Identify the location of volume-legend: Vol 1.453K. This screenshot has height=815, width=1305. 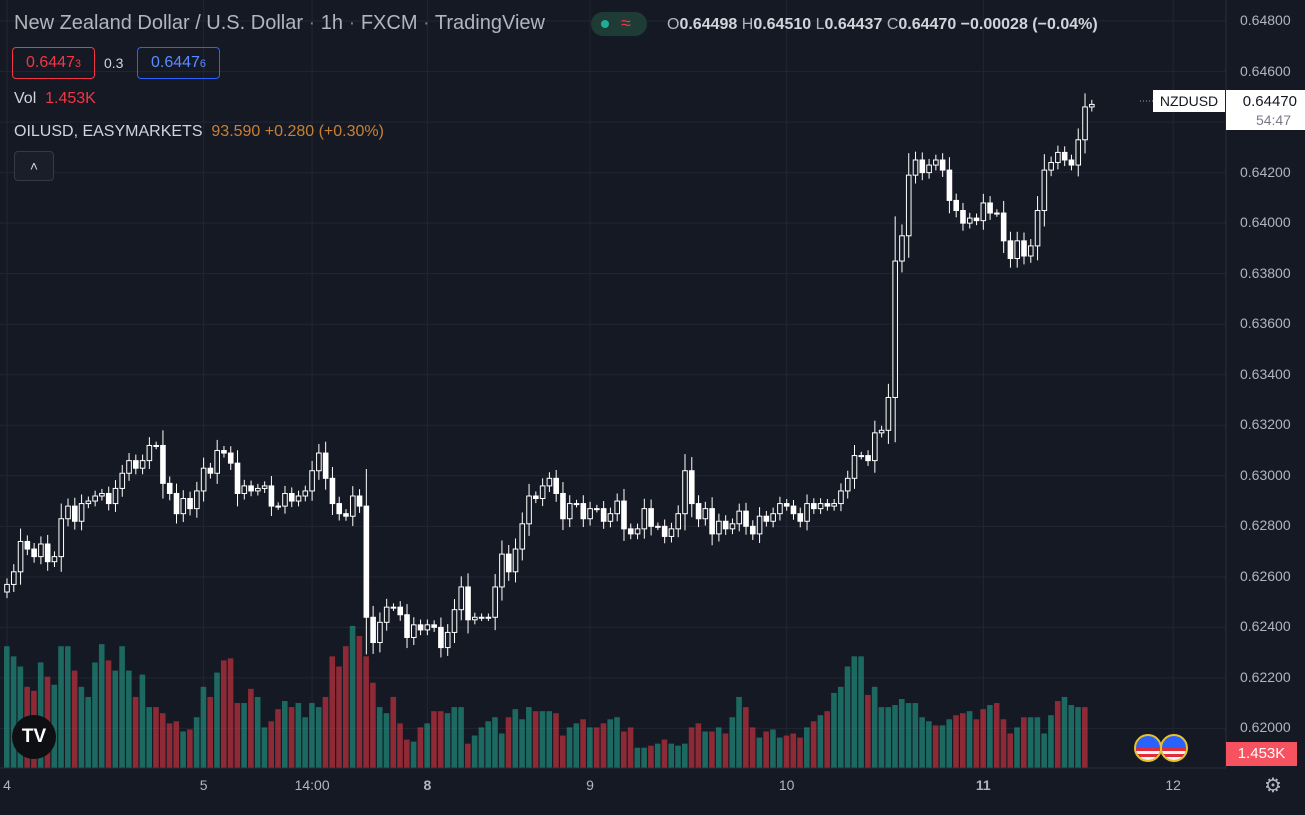
(55, 98).